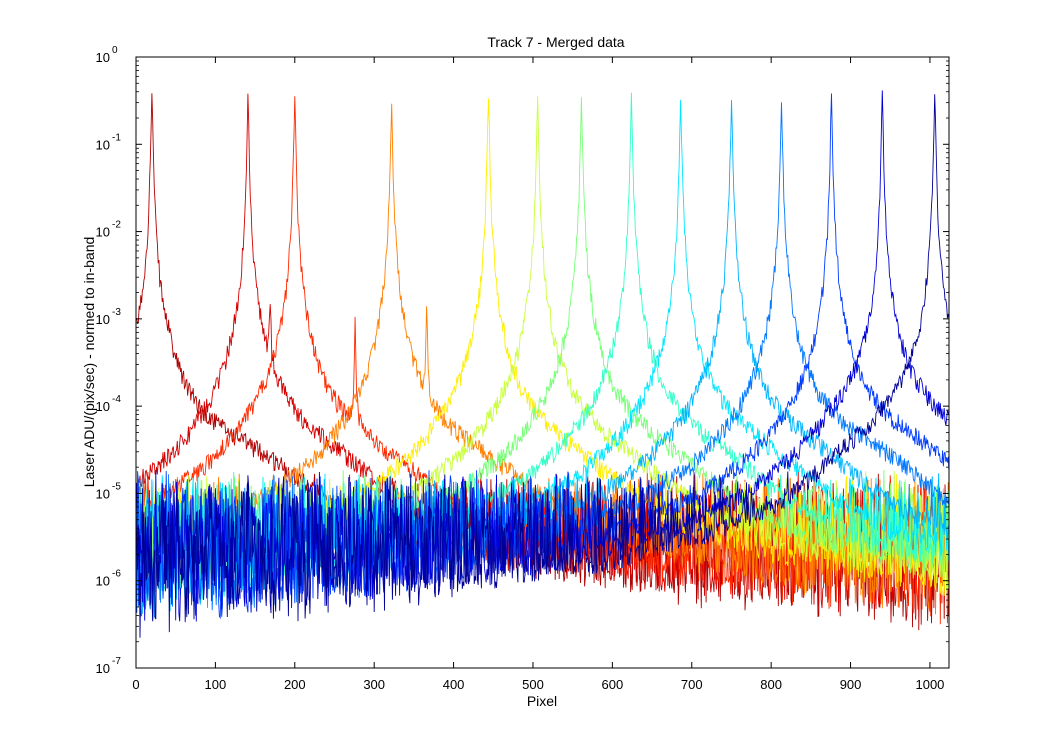 The height and width of the screenshot is (750, 1050). What do you see at coordinates (542, 701) in the screenshot?
I see `x-axis-label: Pixel` at bounding box center [542, 701].